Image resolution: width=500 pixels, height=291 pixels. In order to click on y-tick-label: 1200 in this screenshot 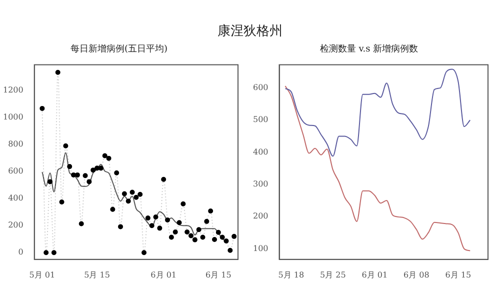, I will do `click(13, 90)`.